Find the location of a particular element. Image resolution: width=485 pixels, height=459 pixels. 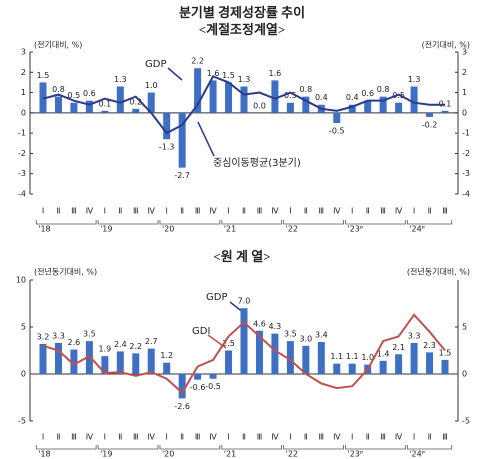

year-label: '18 is located at coordinates (44, 454).